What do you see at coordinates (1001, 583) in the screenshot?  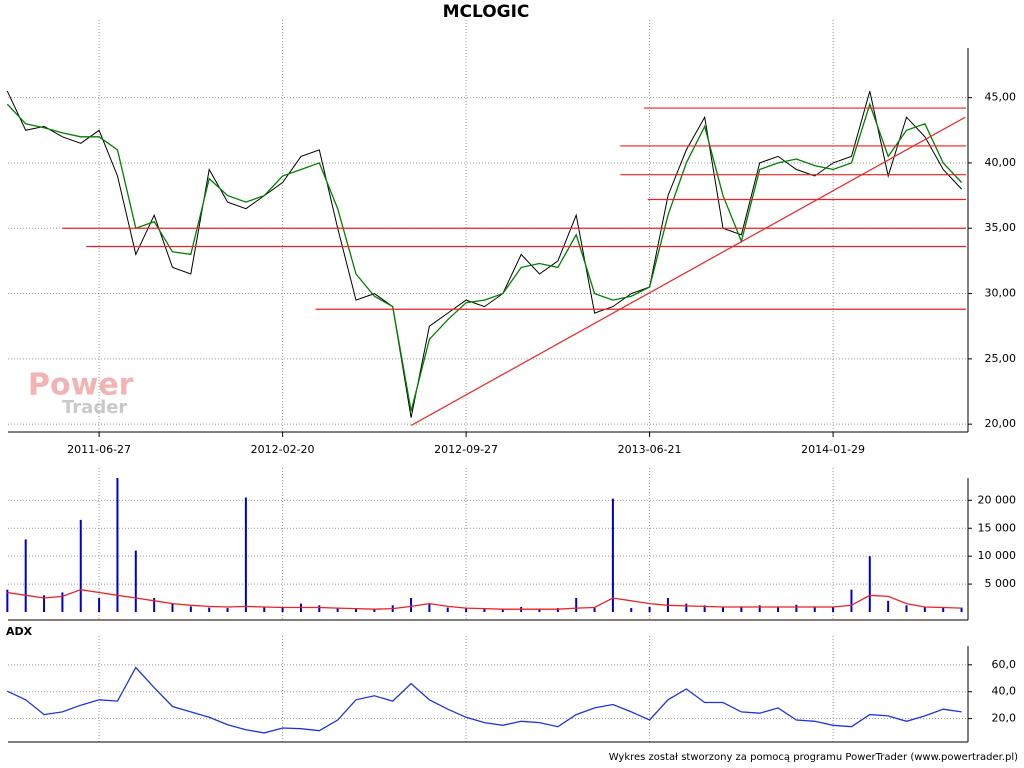 I see `y-tick-label: 5 000` at bounding box center [1001, 583].